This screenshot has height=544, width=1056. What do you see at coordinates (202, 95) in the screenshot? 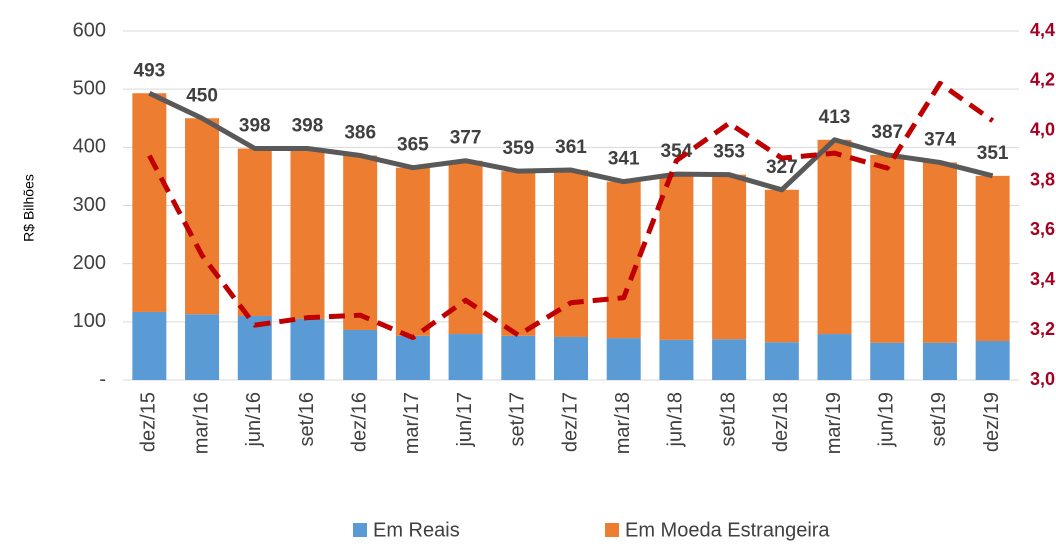
I see `data-label: 450` at bounding box center [202, 95].